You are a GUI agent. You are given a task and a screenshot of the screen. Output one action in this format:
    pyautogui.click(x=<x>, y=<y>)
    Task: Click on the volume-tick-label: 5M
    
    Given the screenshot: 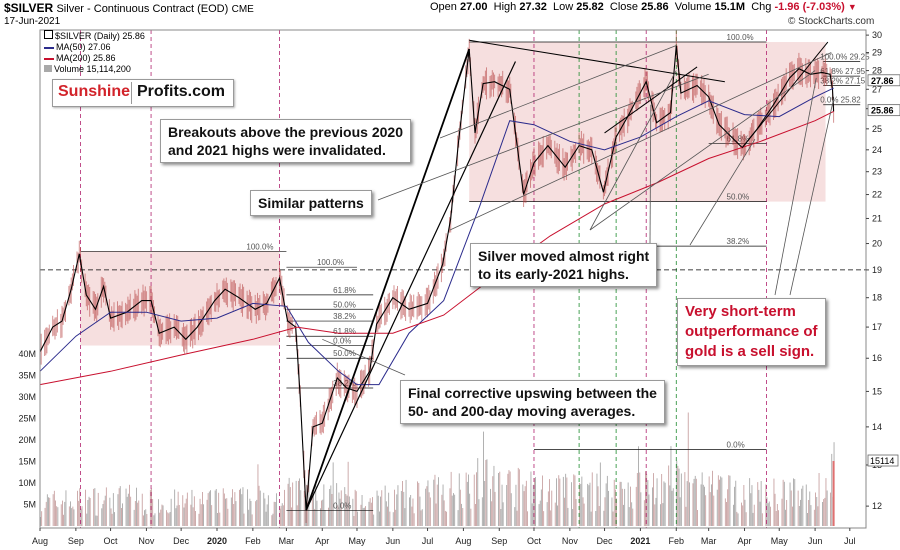 What is the action you would take?
    pyautogui.click(x=29, y=505)
    